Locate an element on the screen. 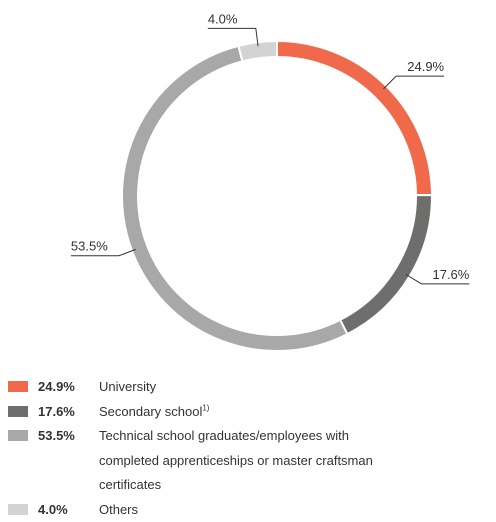 The height and width of the screenshot is (522, 496). legend-item: 4.0%Others is located at coordinates (191, 510).